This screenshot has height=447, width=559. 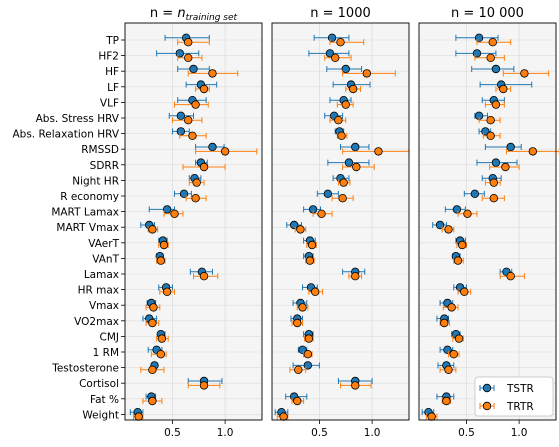 What do you see at coordinates (89, 197) in the screenshot?
I see `y-tick-label: R economy` at bounding box center [89, 197].